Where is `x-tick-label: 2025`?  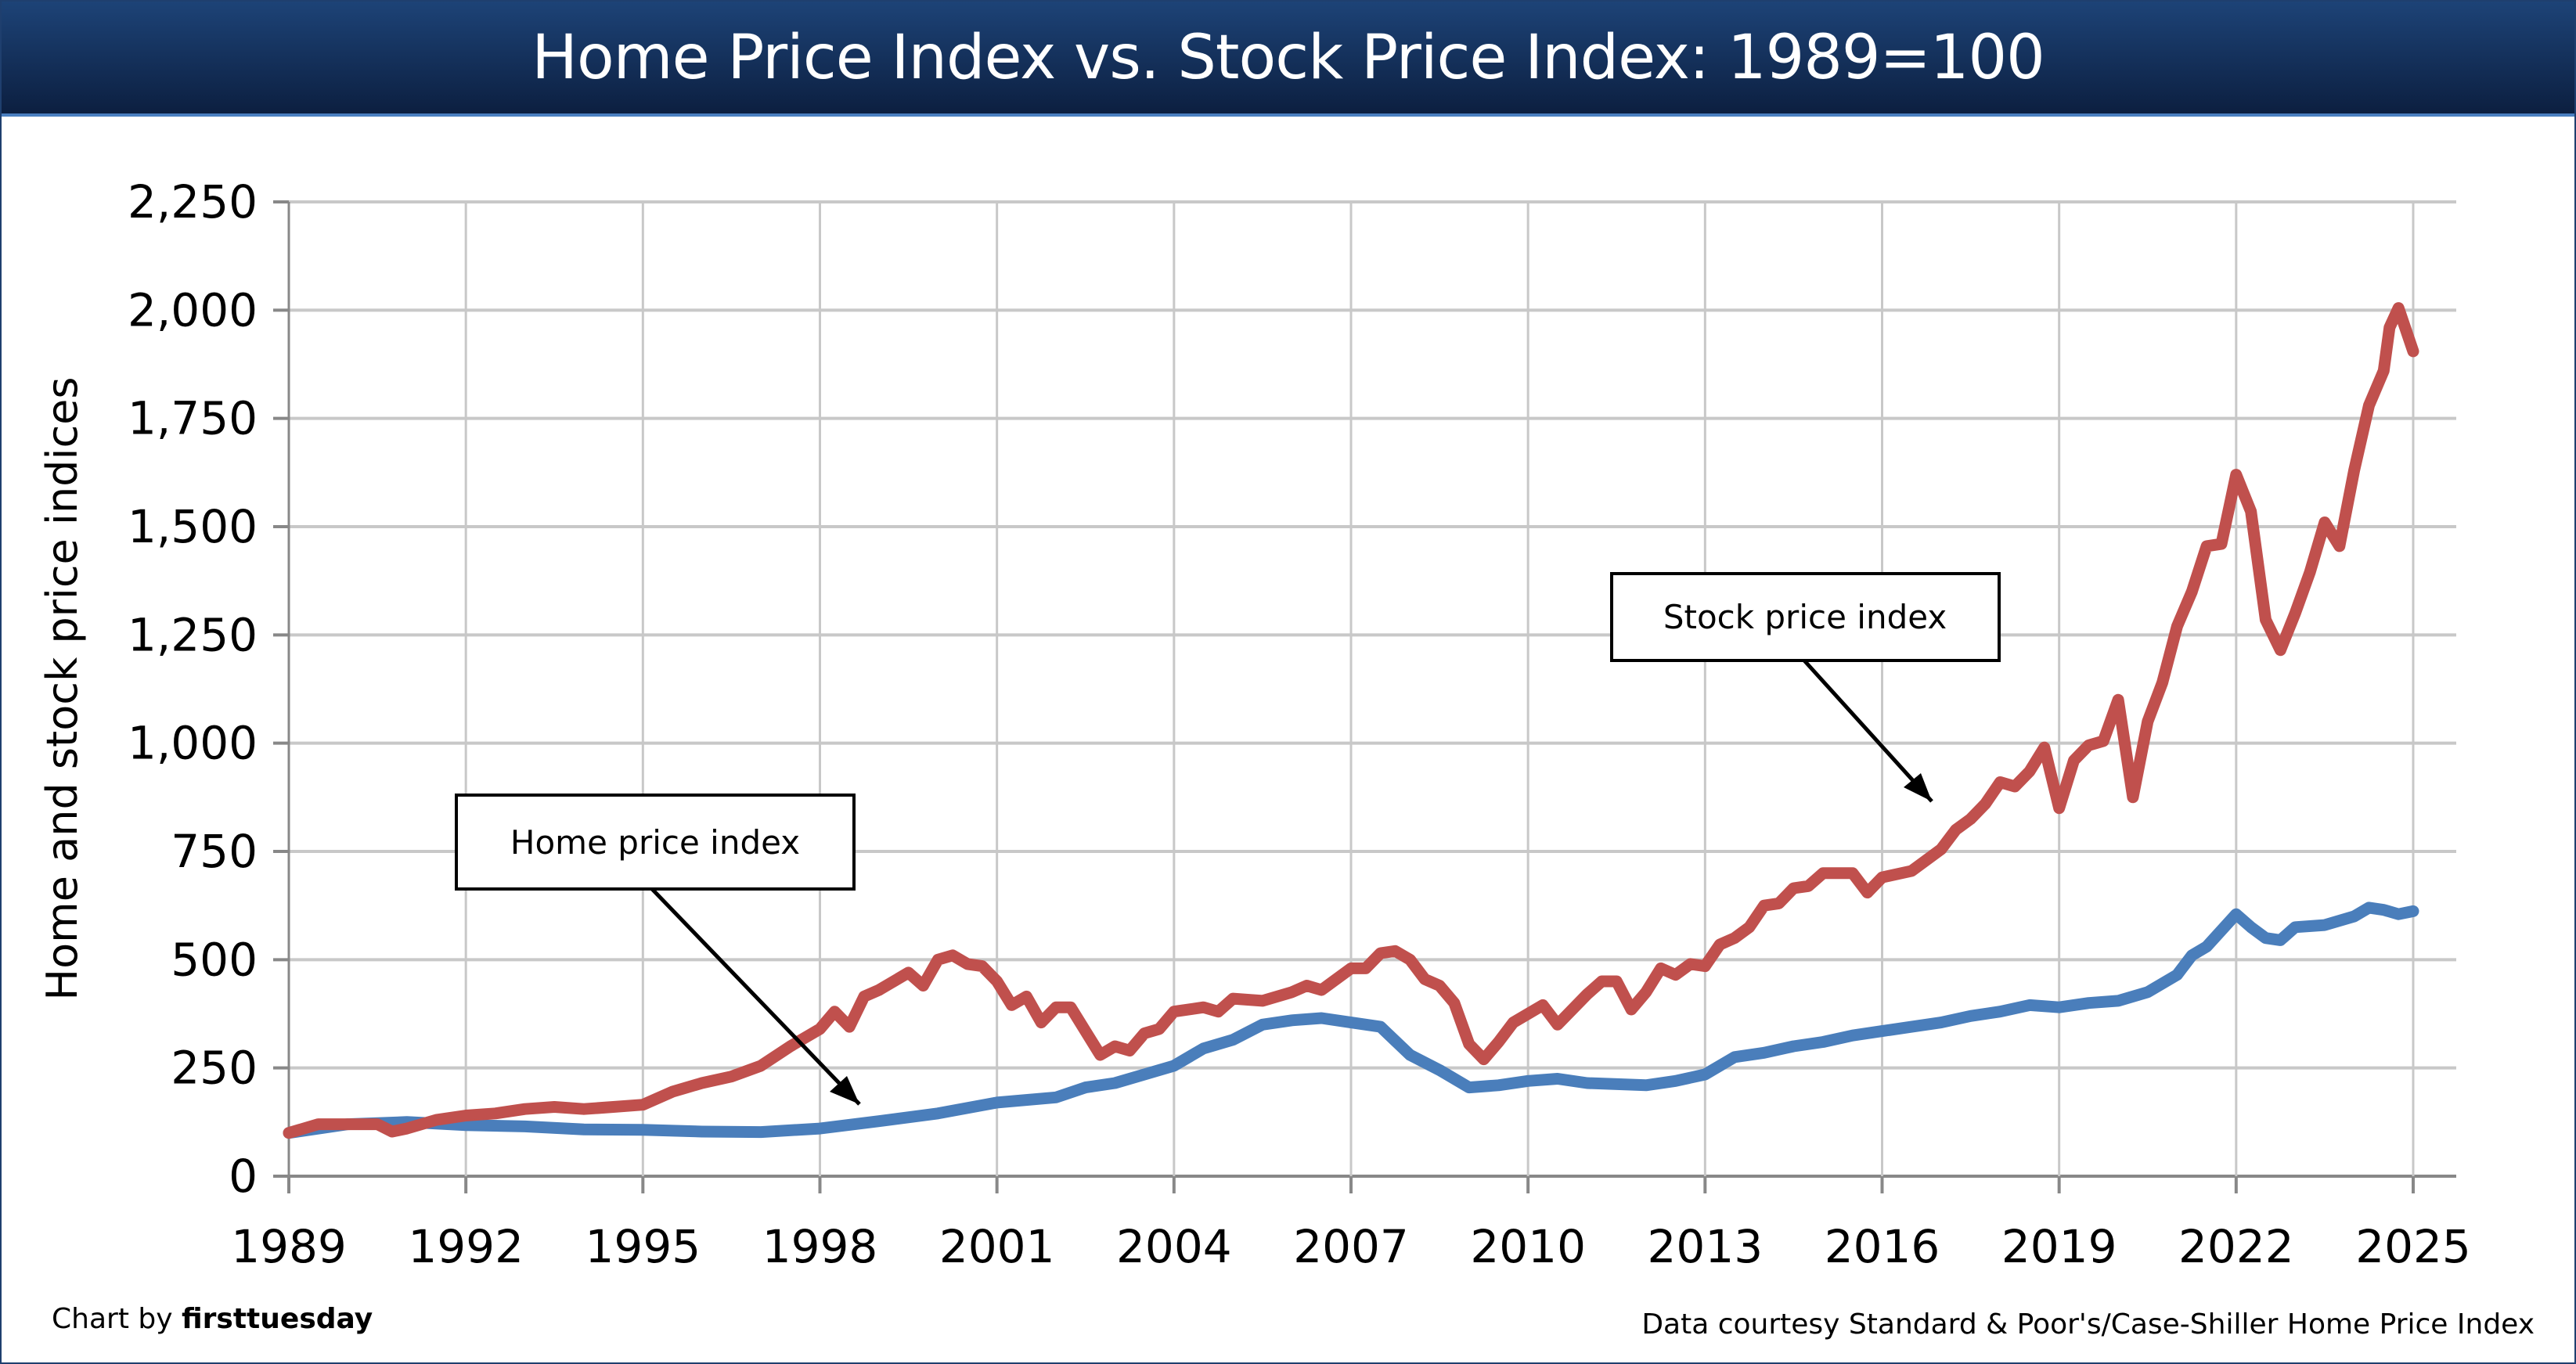 x-tick-label: 2025 is located at coordinates (2413, 1246).